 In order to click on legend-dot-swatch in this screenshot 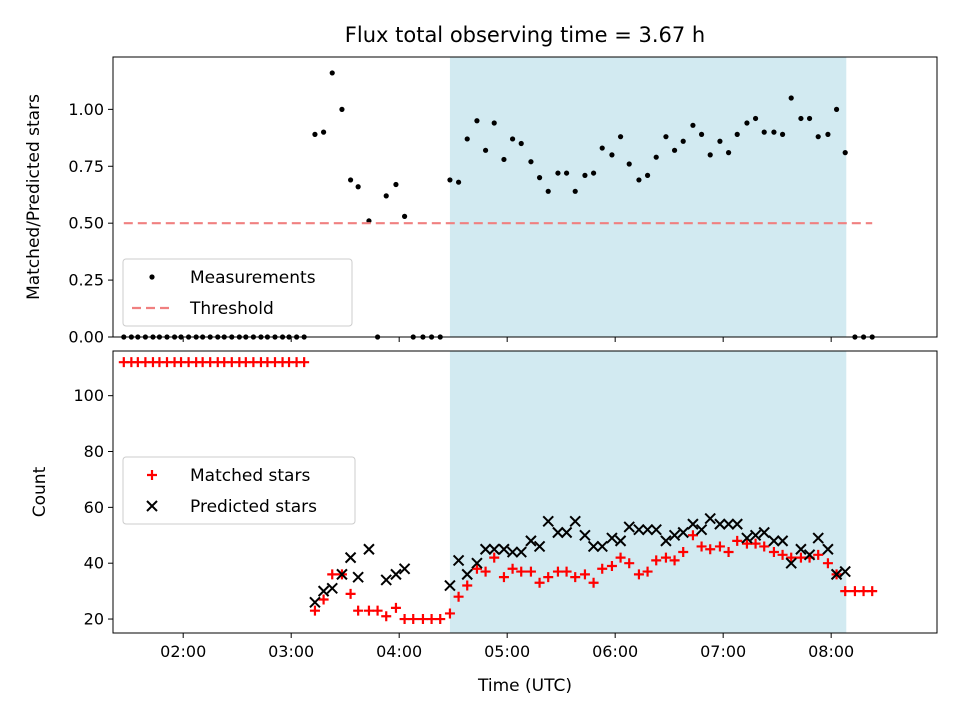, I will do `click(152, 277)`.